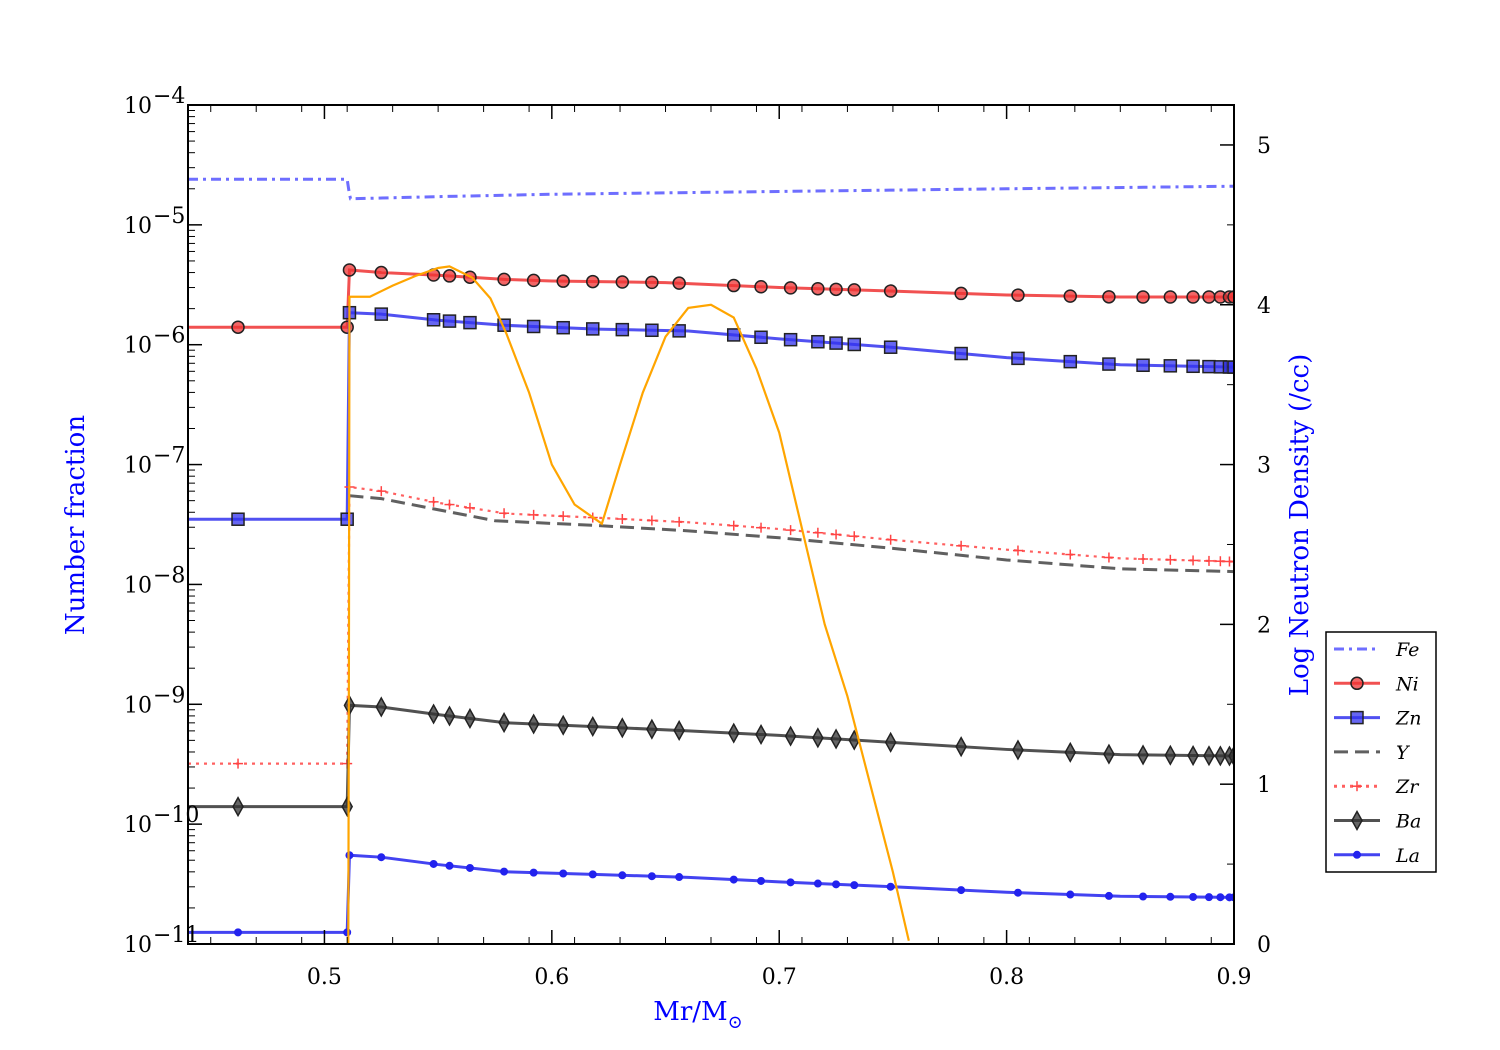 The width and height of the screenshot is (1500, 1050). Describe the element at coordinates (169, 575) in the screenshot. I see `y-tick-exponent-3: −8` at that location.